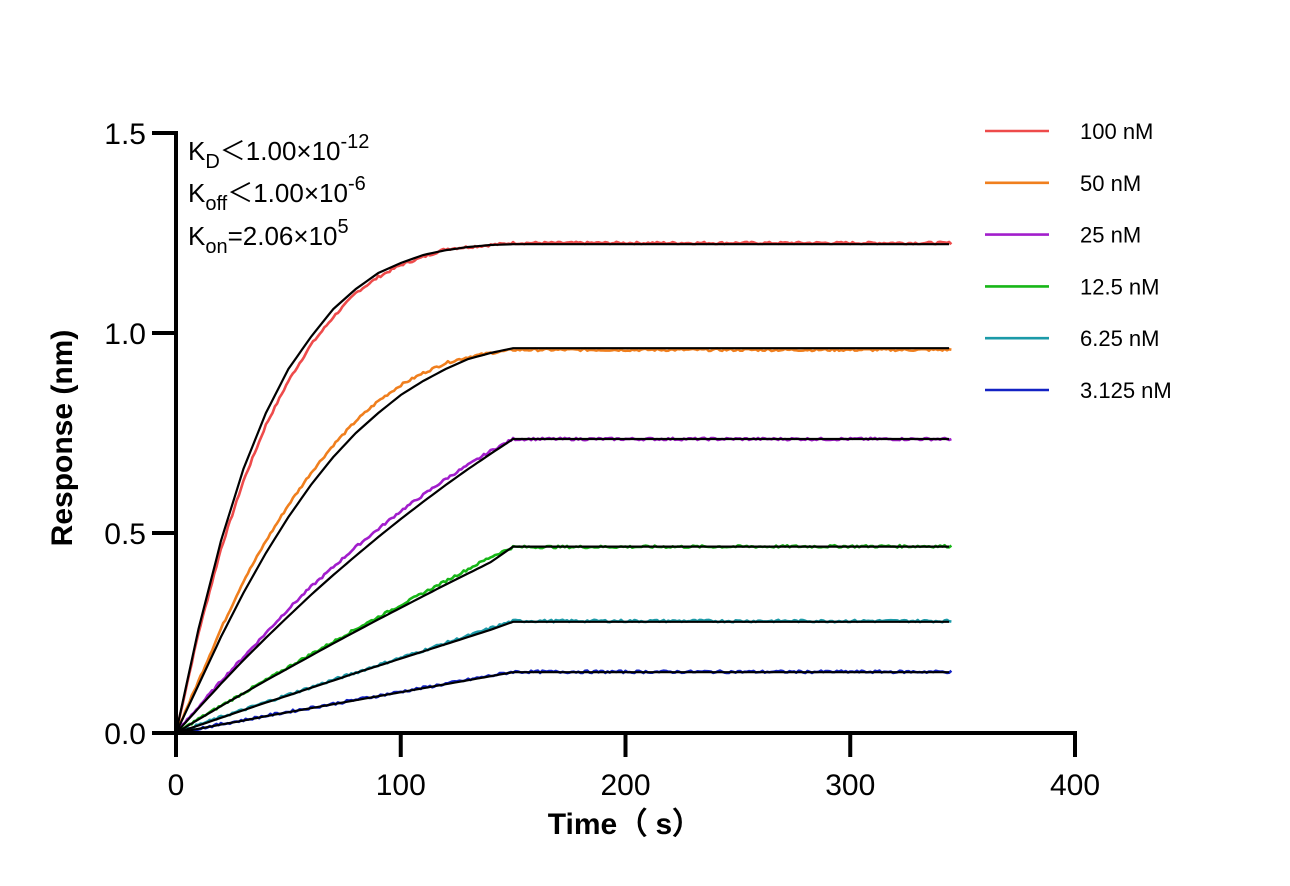 The width and height of the screenshot is (1290, 886). Describe the element at coordinates (1110, 183) in the screenshot. I see `legend-label-50-nm: 50 nM` at that location.